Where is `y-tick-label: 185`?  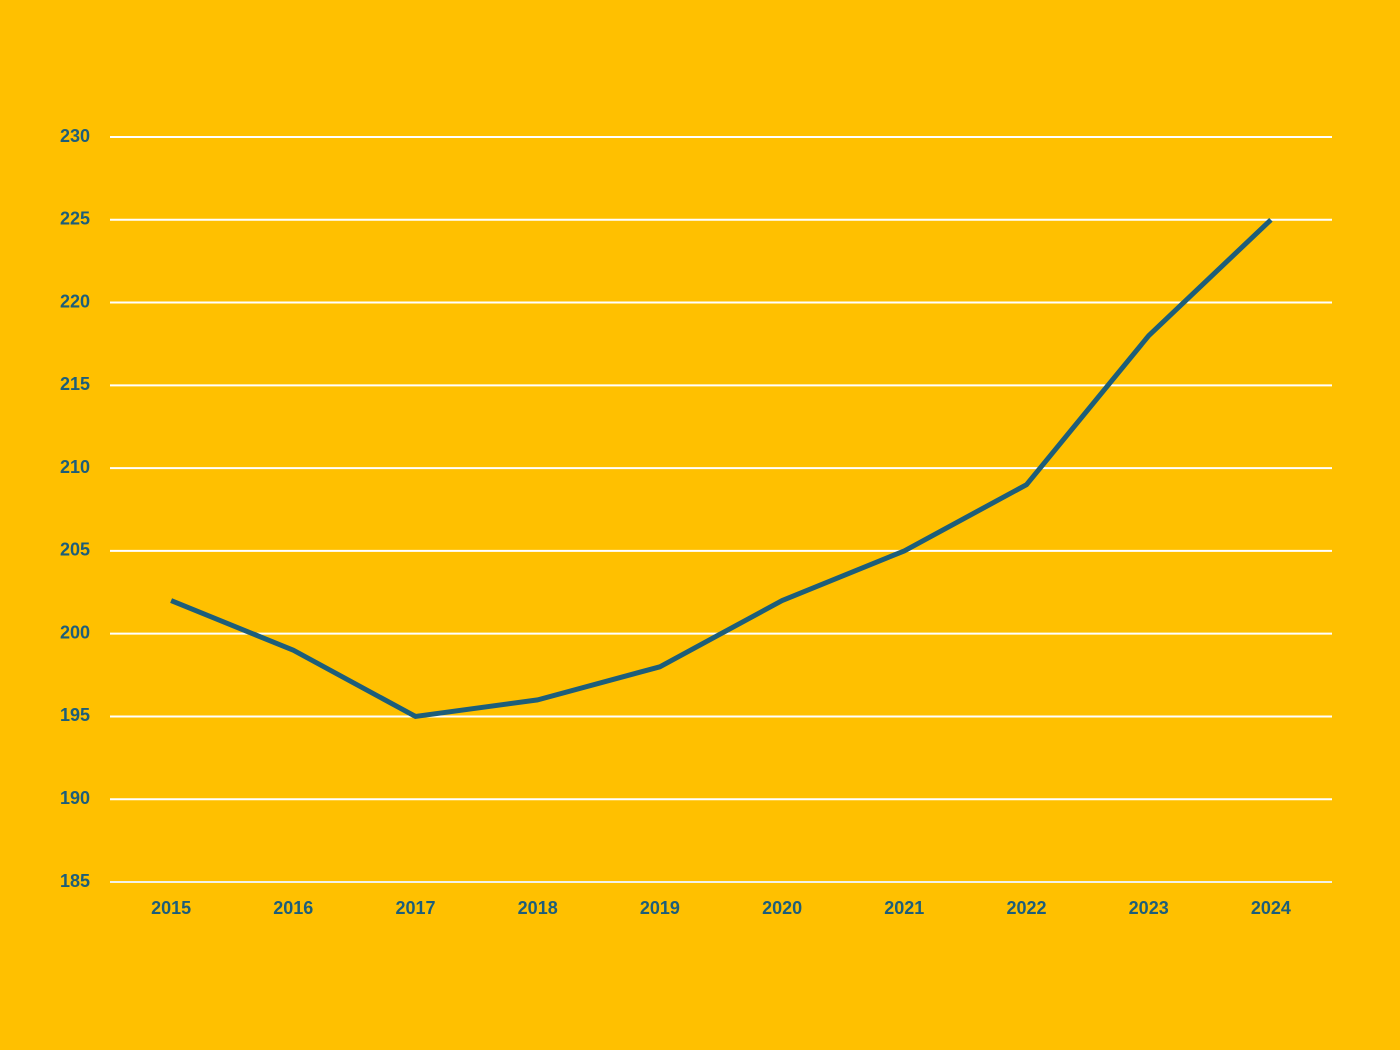 y-tick-label: 185 is located at coordinates (75, 881).